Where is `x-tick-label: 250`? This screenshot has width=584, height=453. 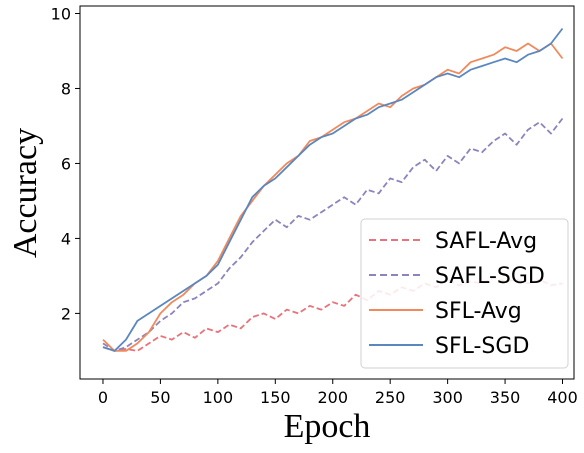 x-tick-label: 250 is located at coordinates (390, 397).